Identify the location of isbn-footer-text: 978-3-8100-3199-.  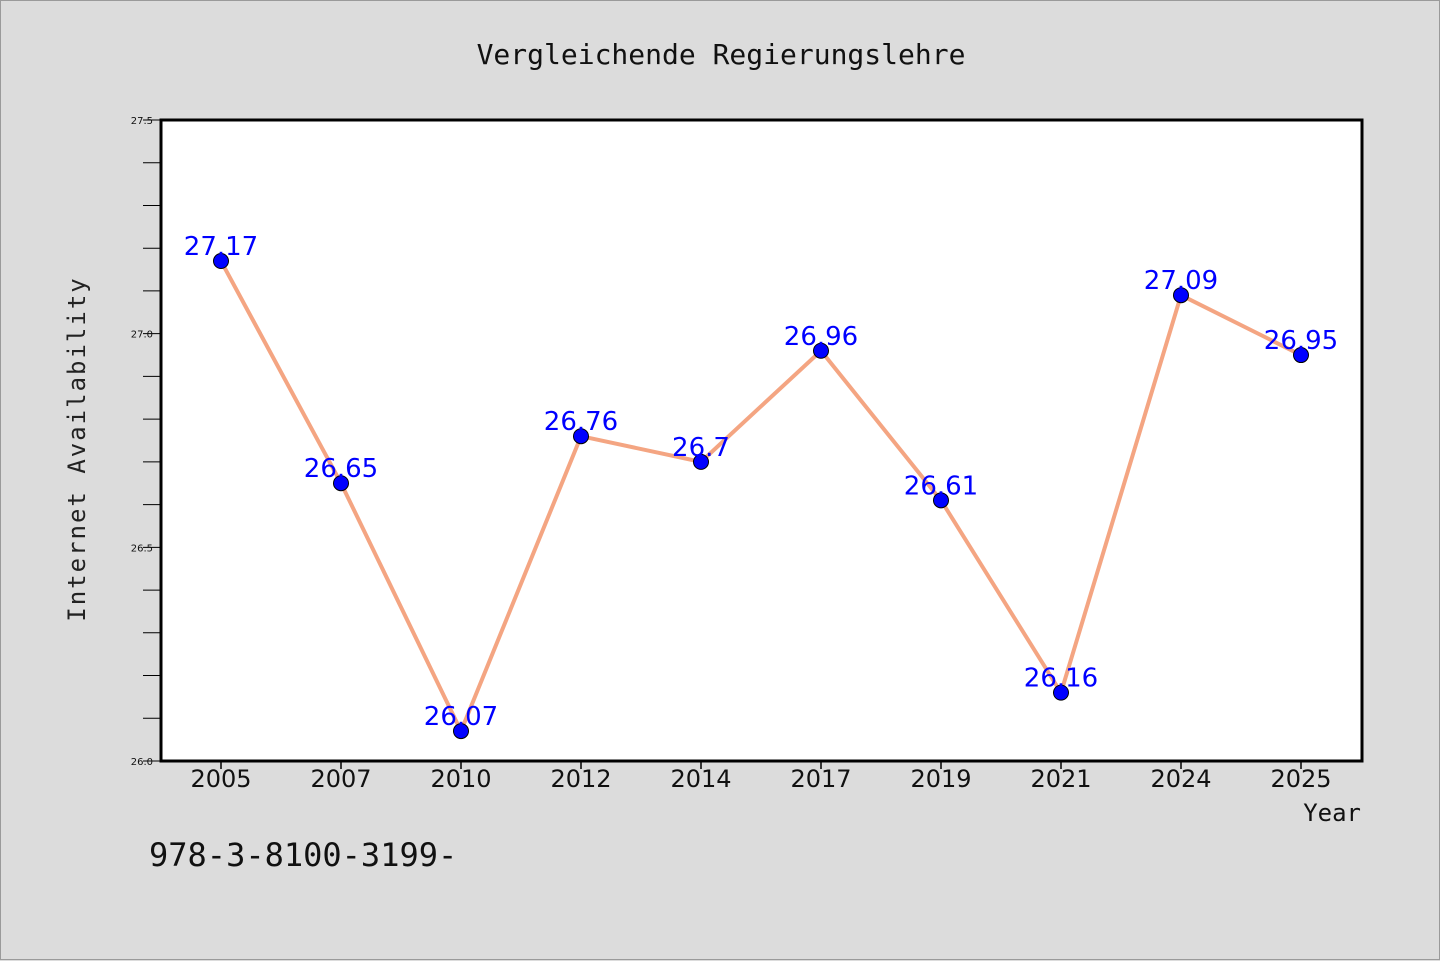
(303, 855).